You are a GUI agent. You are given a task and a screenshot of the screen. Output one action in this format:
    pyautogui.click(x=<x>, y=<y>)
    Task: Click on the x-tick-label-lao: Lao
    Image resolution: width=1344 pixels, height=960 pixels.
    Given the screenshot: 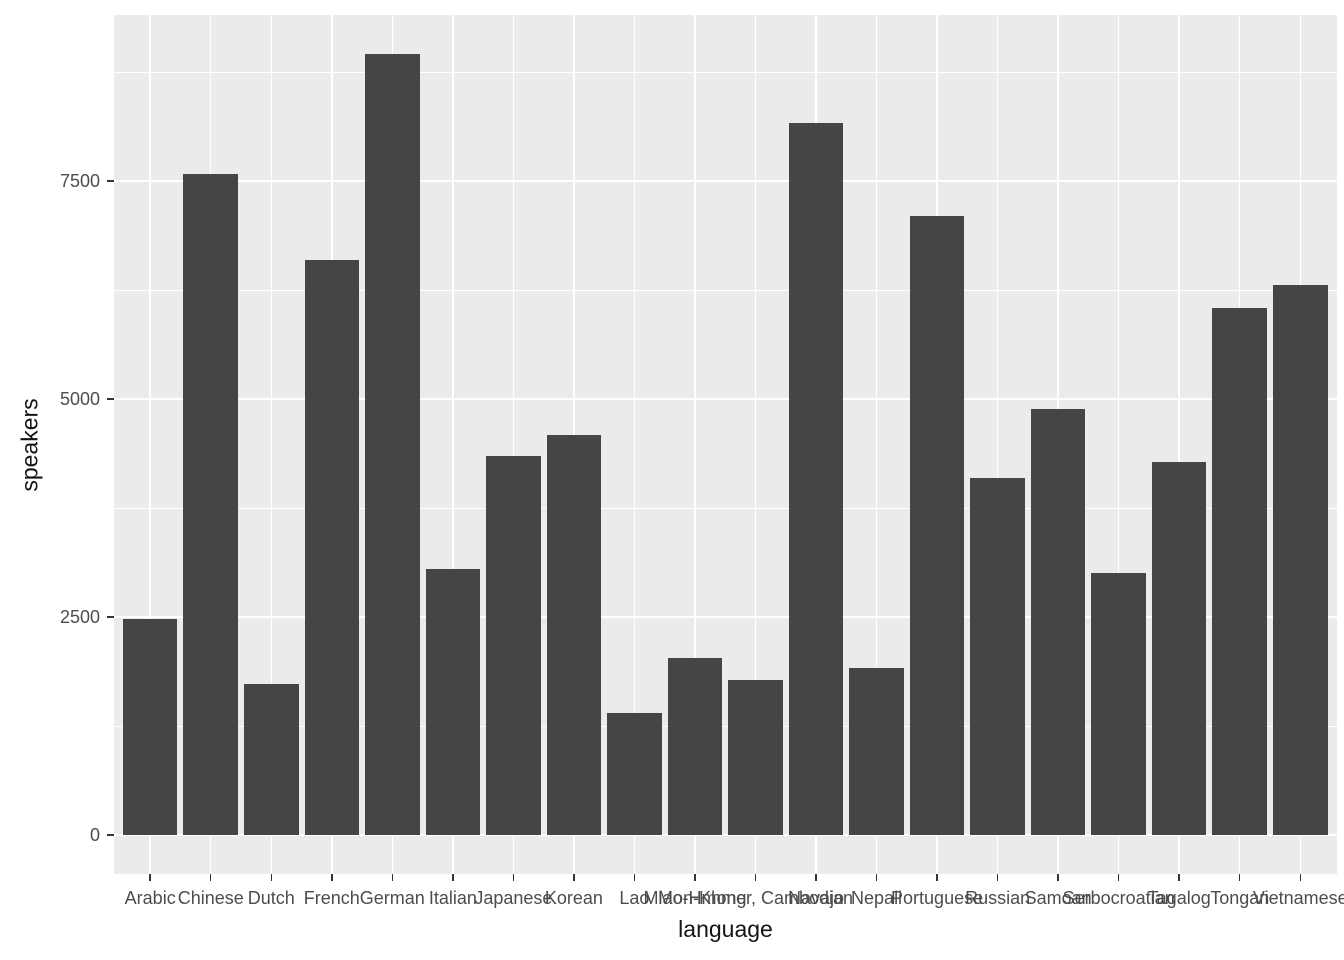 What is the action you would take?
    pyautogui.click(x=634, y=898)
    